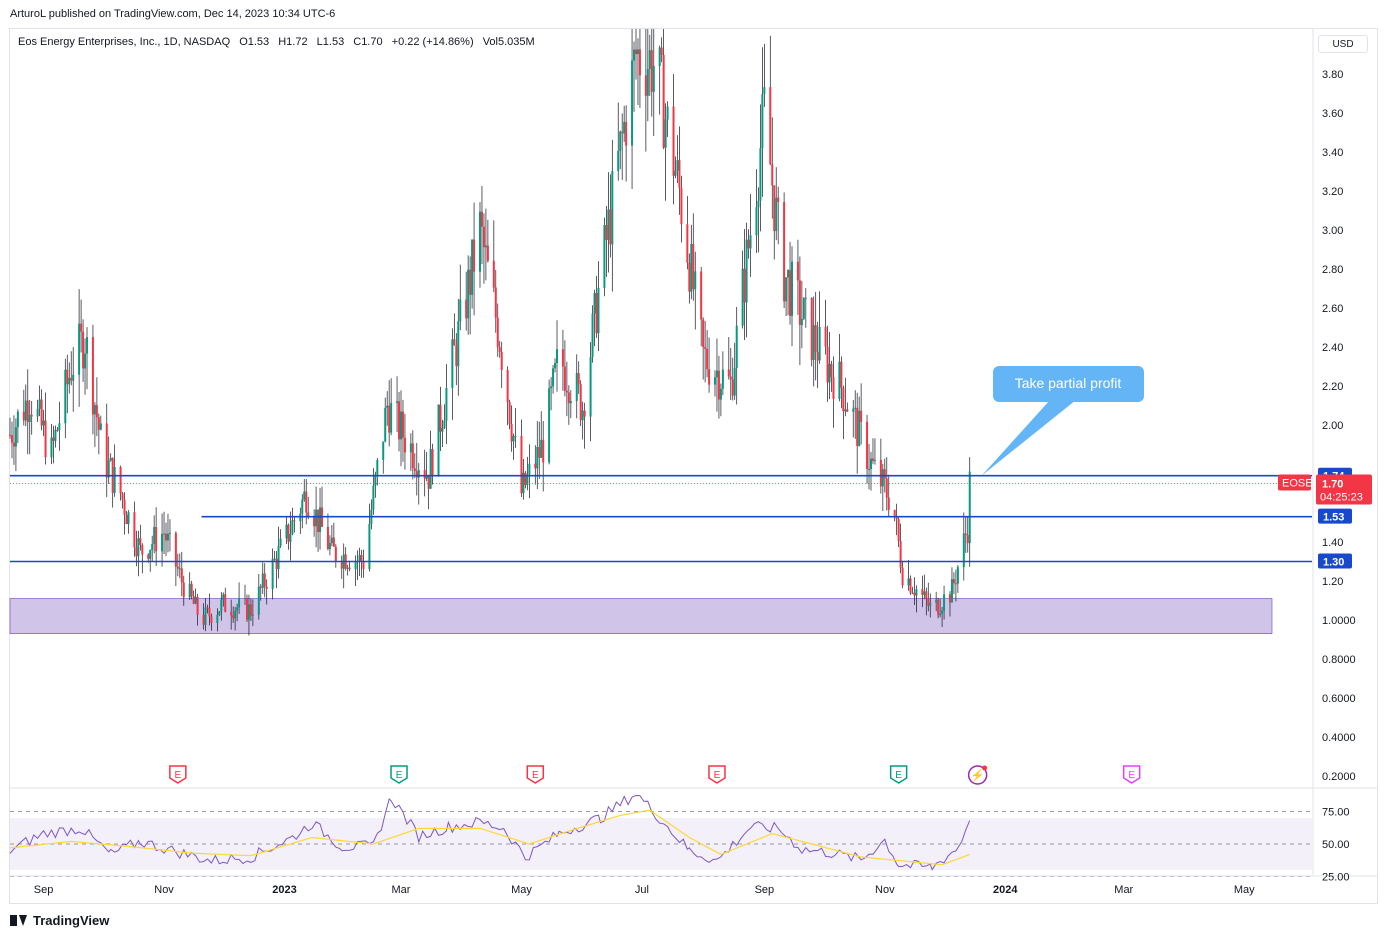 This screenshot has width=1388, height=939. What do you see at coordinates (1332, 582) in the screenshot?
I see `y-tick-label: 1.20` at bounding box center [1332, 582].